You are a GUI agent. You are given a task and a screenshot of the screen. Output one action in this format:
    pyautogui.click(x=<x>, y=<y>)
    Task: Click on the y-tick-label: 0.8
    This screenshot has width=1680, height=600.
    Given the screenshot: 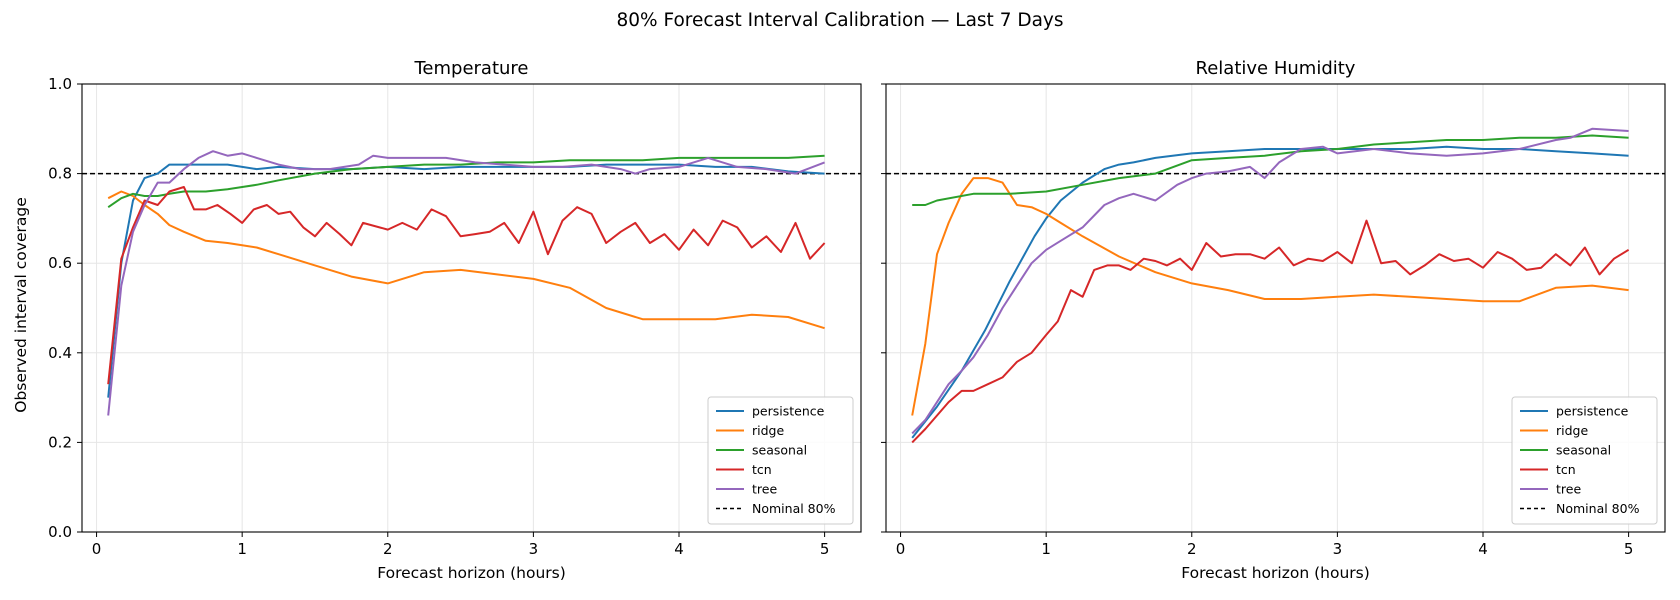 What is the action you would take?
    pyautogui.click(x=60, y=174)
    